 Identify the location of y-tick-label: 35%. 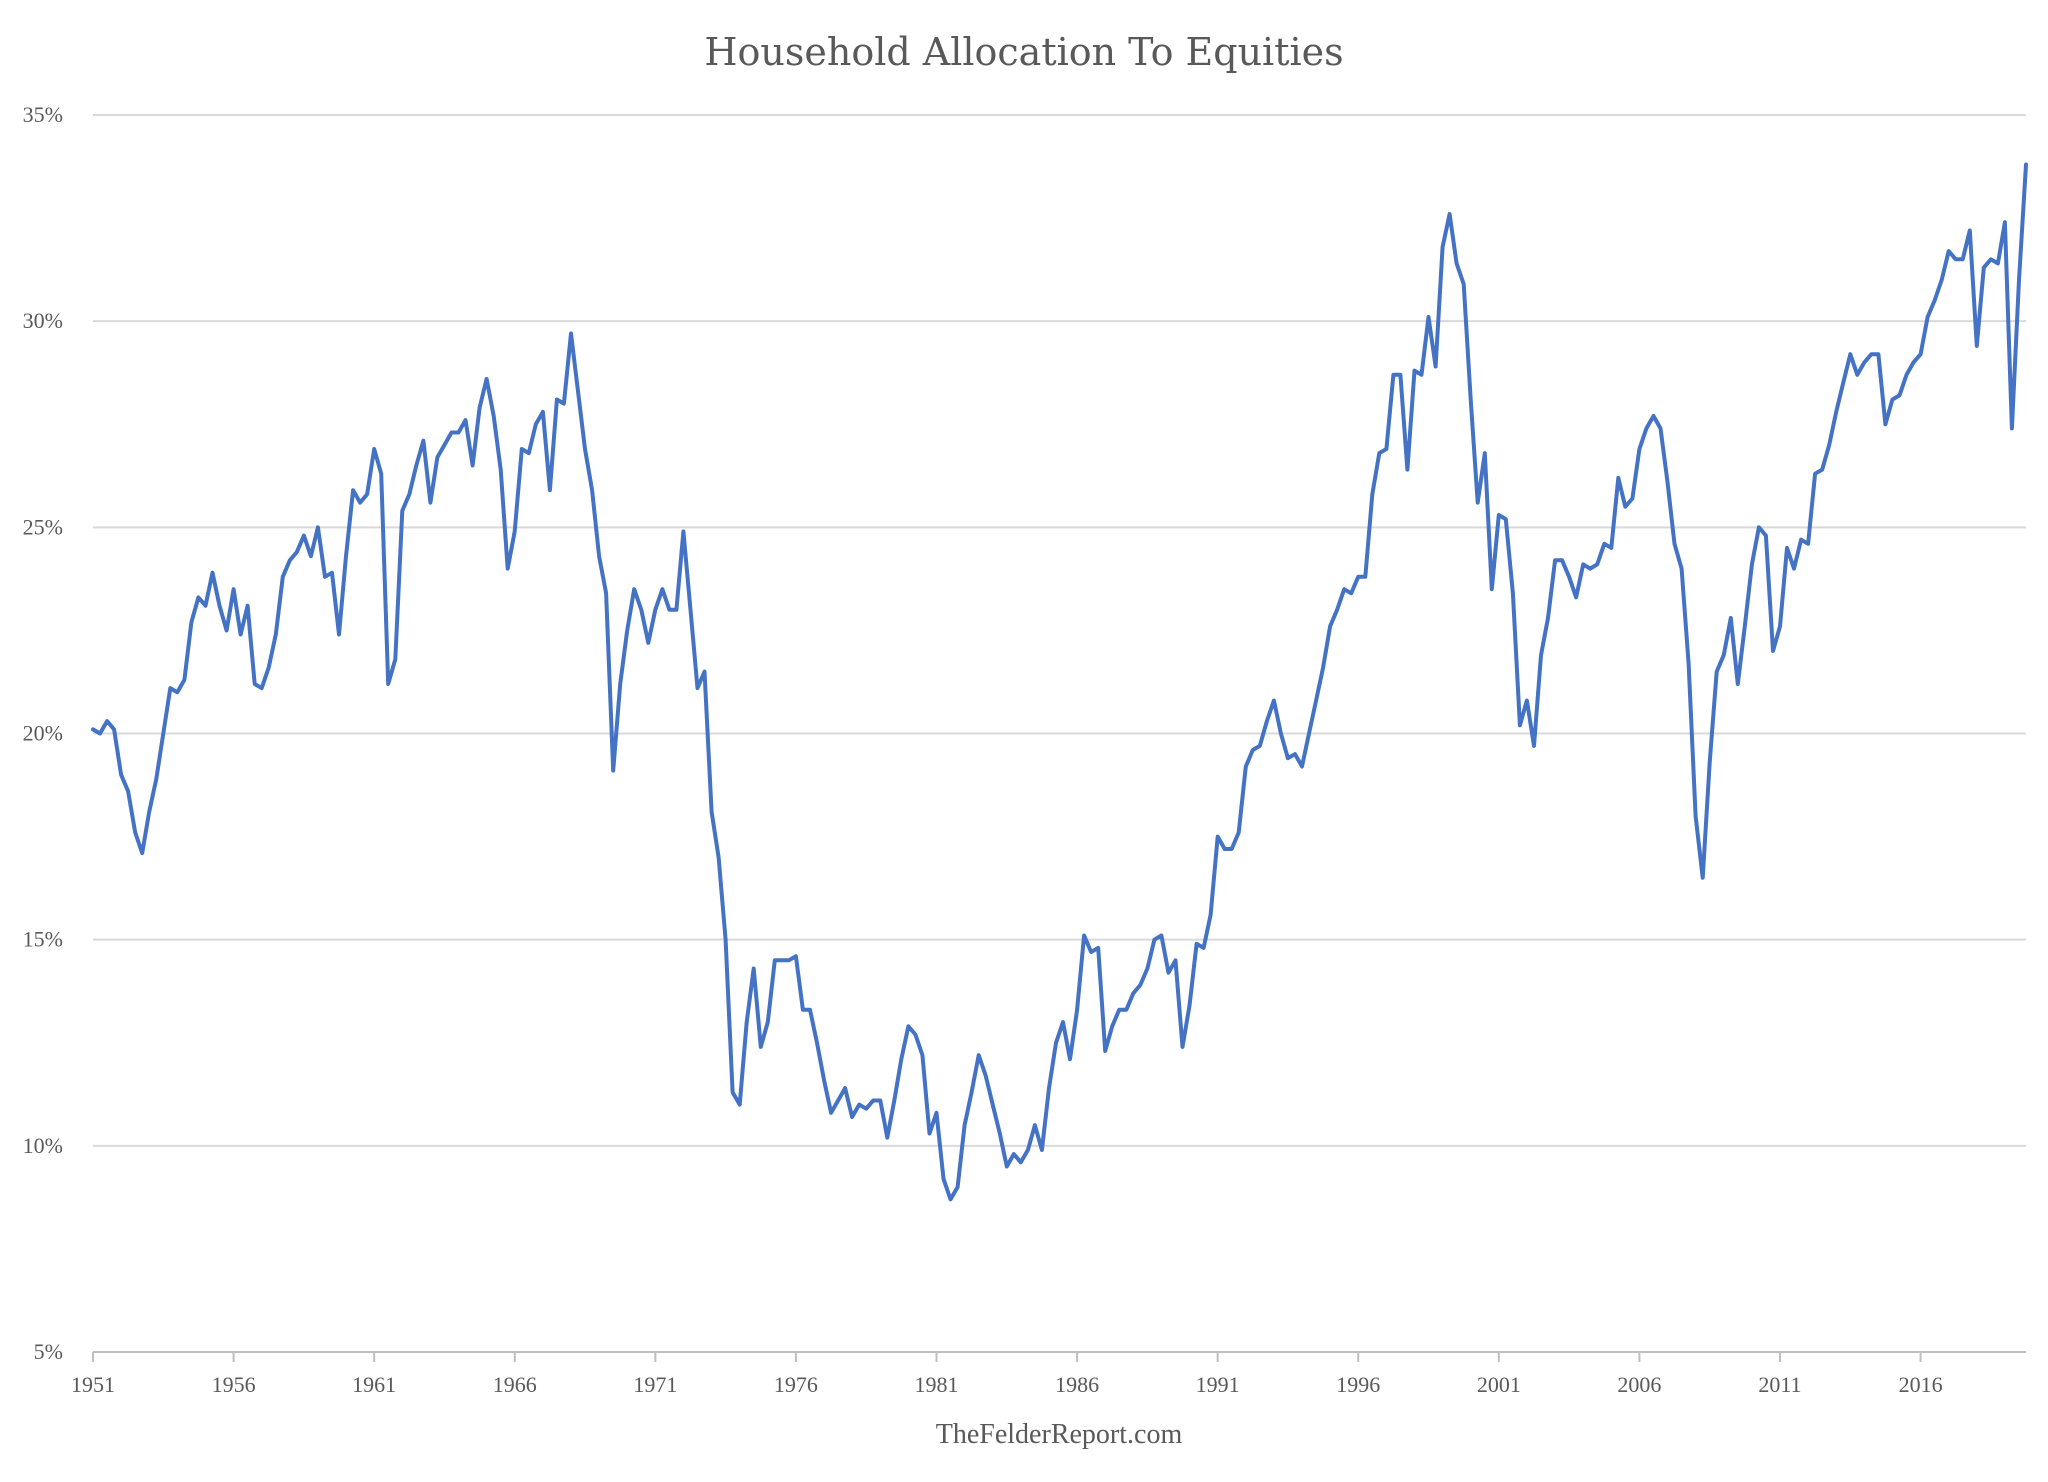
(43, 114).